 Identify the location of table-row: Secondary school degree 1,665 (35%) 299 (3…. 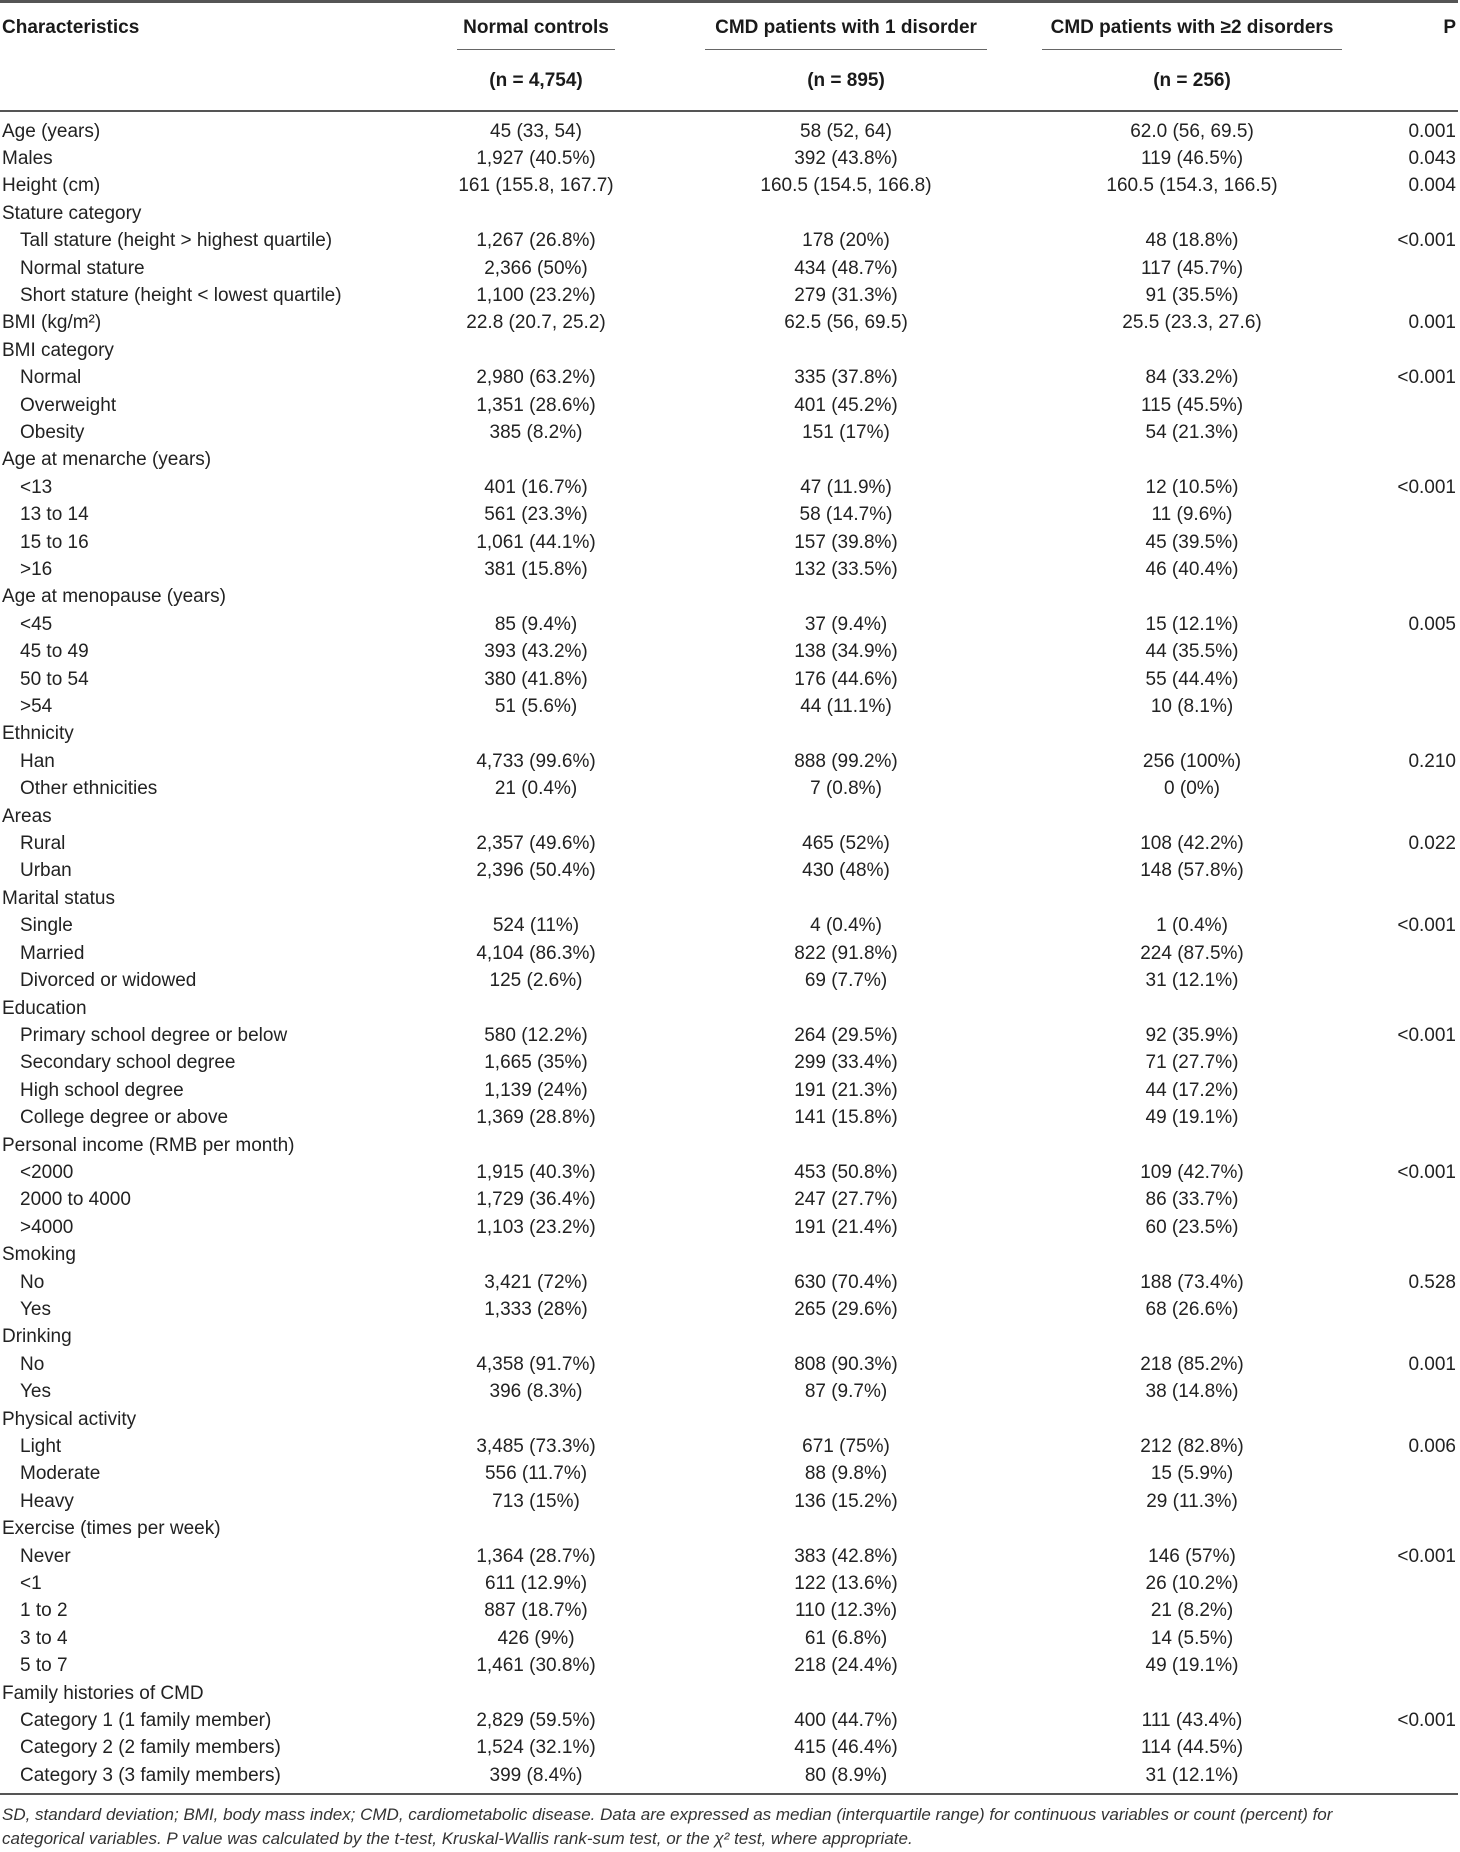
(729, 1062).